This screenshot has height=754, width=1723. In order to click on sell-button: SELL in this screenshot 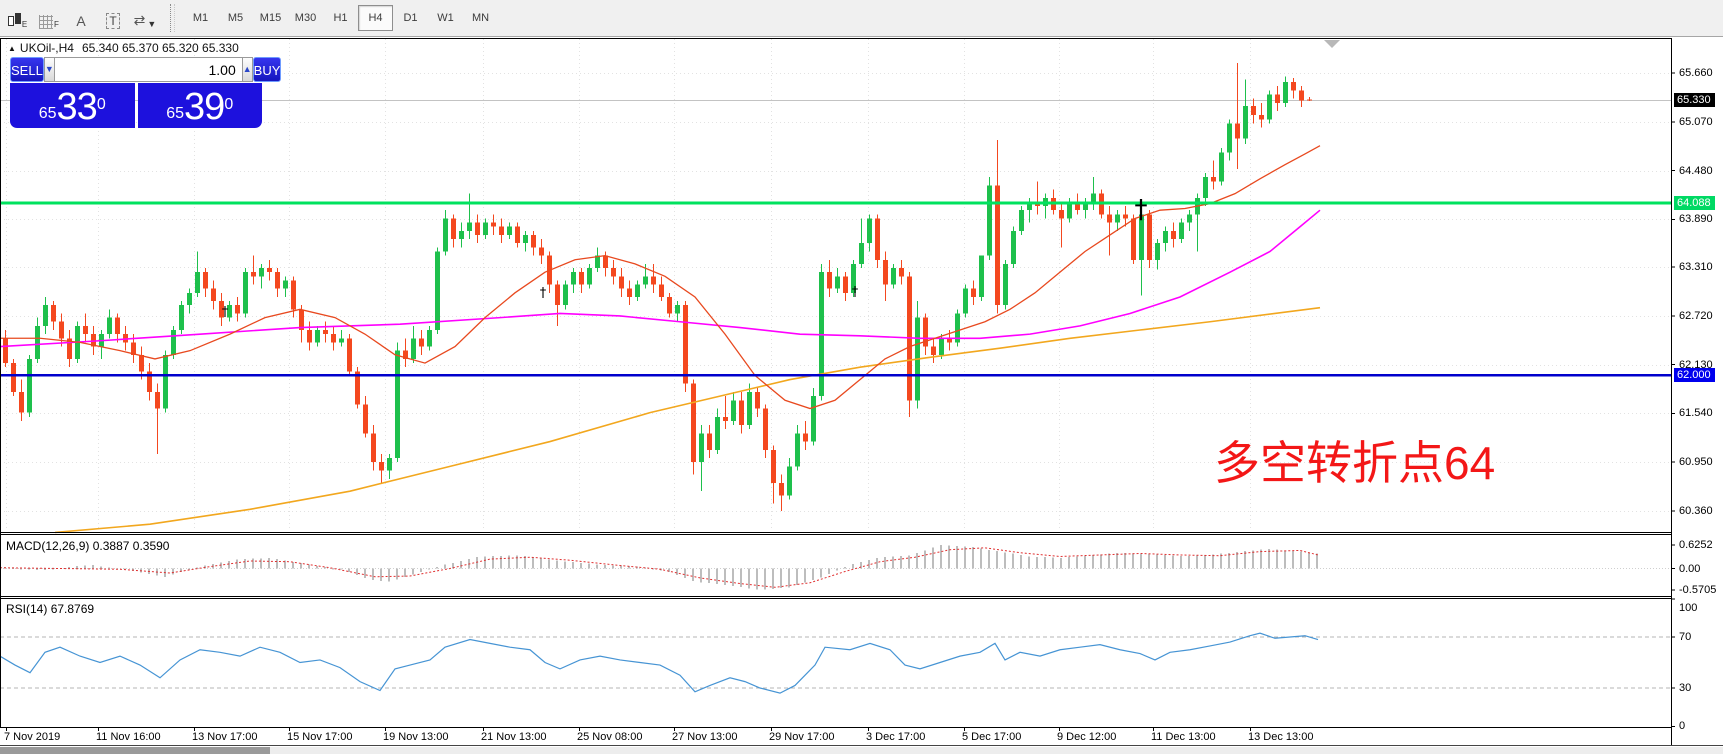, I will do `click(27, 69)`.